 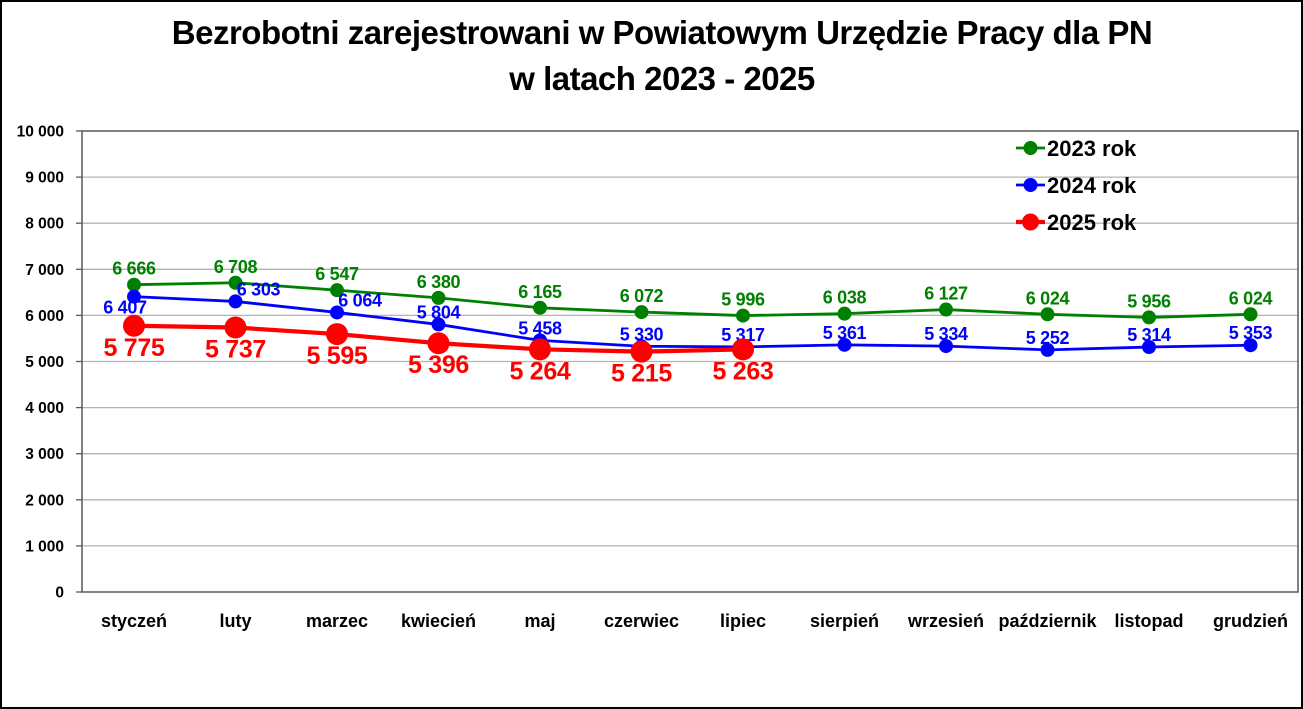 What do you see at coordinates (1092, 185) in the screenshot?
I see `legend-label: 2024 rok` at bounding box center [1092, 185].